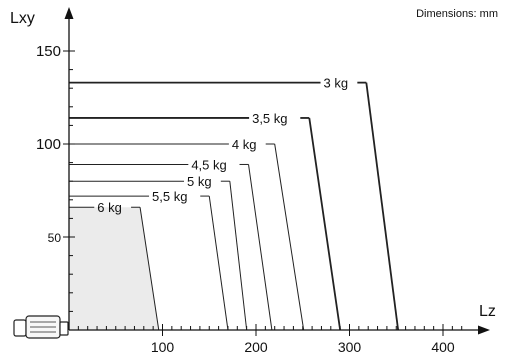 This screenshot has width=505, height=353. Describe the element at coordinates (208, 164) in the screenshot. I see `series-label: 4,5 kg` at that location.